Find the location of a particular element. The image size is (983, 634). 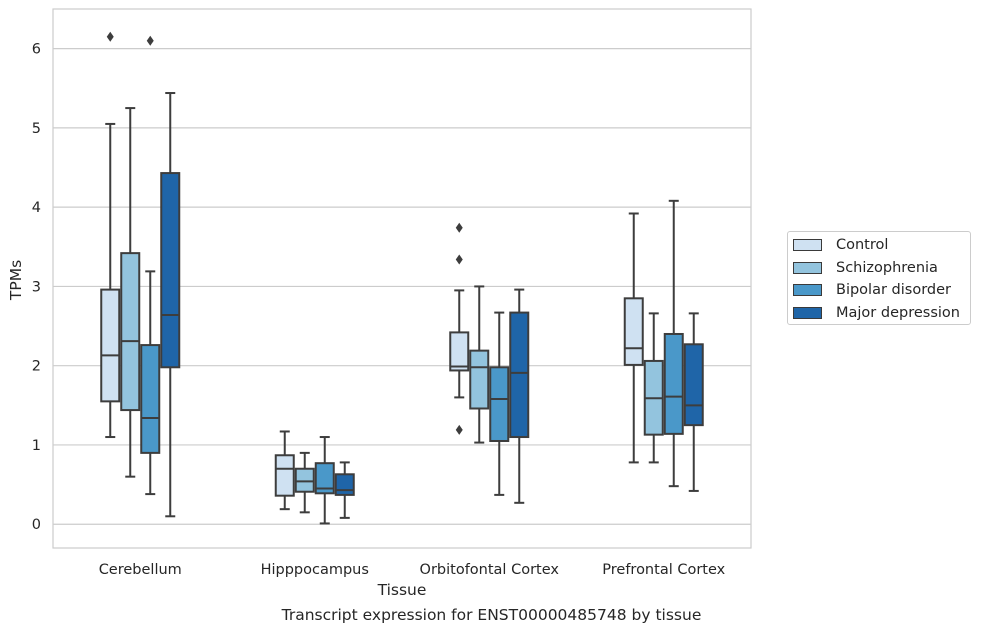

legend-label: Bipolar disorder is located at coordinates (893, 290).